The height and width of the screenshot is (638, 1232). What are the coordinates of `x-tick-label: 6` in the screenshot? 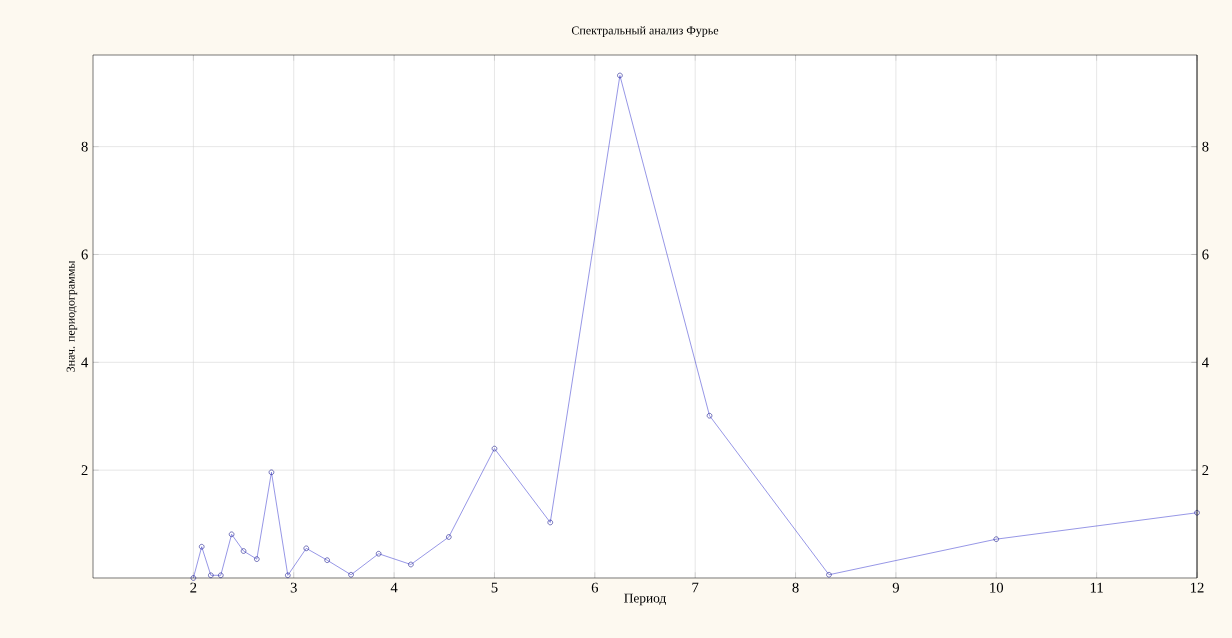 It's located at (595, 587).